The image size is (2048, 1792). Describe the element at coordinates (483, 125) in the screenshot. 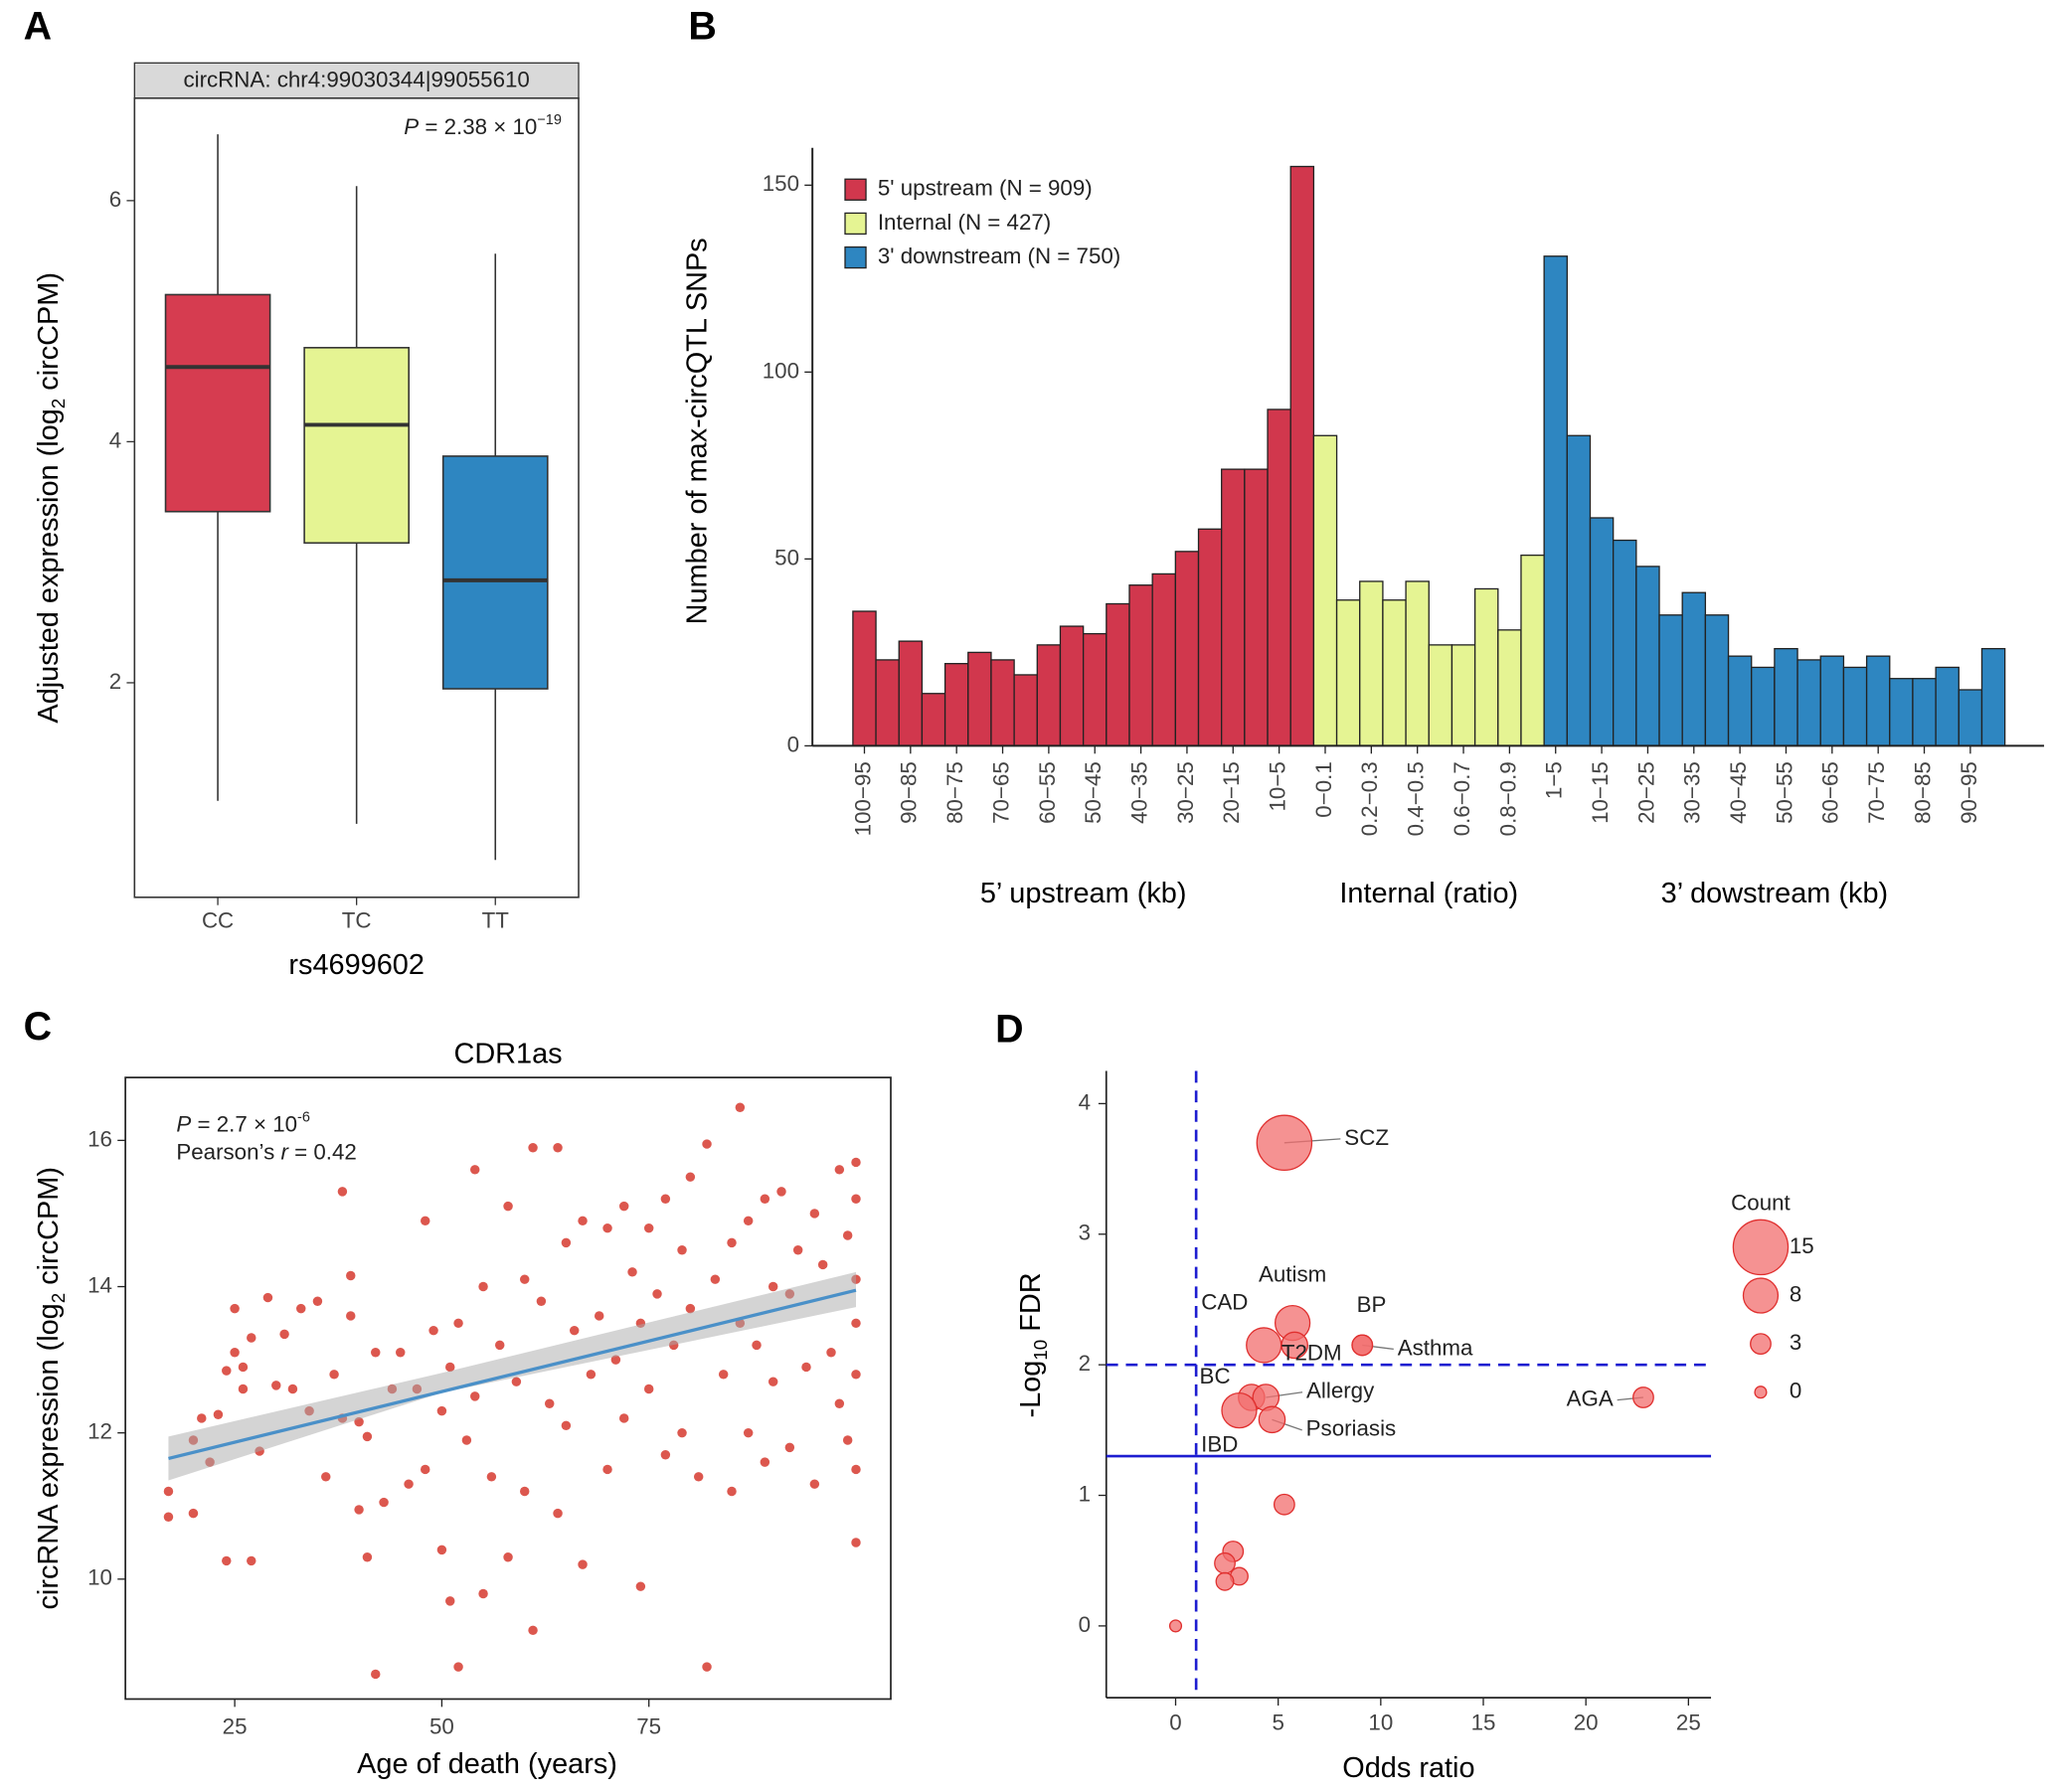

I see `annotation: P = 2.38 × 10−19` at that location.